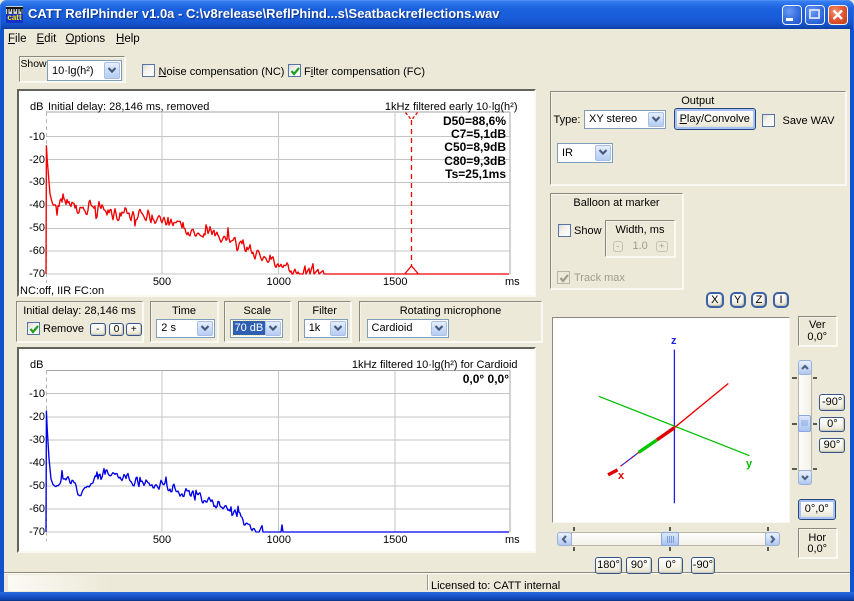  What do you see at coordinates (749, 464) in the screenshot?
I see `svg-text: y` at bounding box center [749, 464].